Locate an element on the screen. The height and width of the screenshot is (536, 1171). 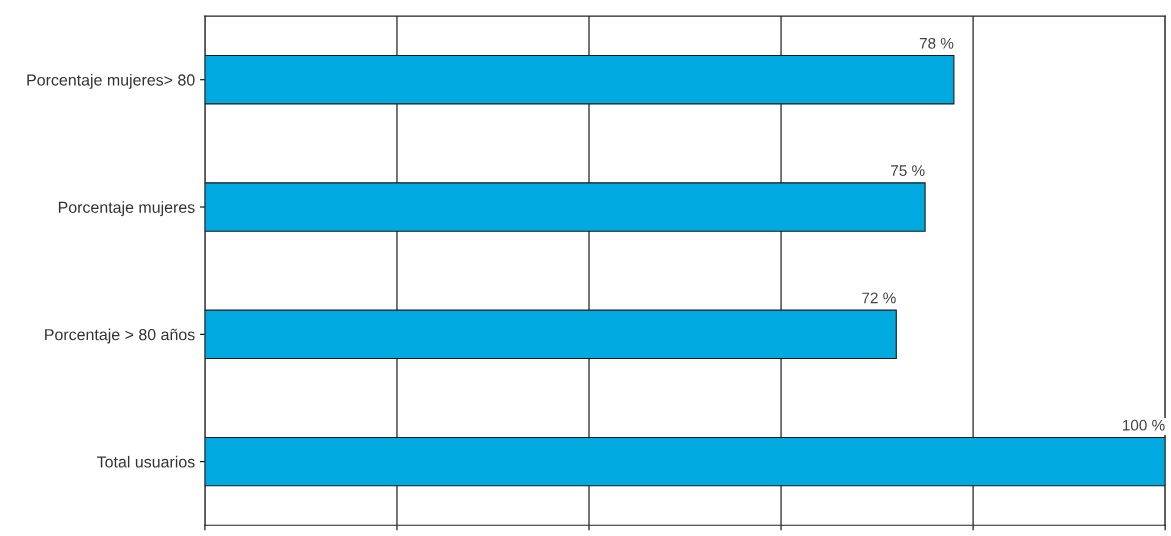
y-tick-label: Porcentaje > 80 años is located at coordinates (120, 336).